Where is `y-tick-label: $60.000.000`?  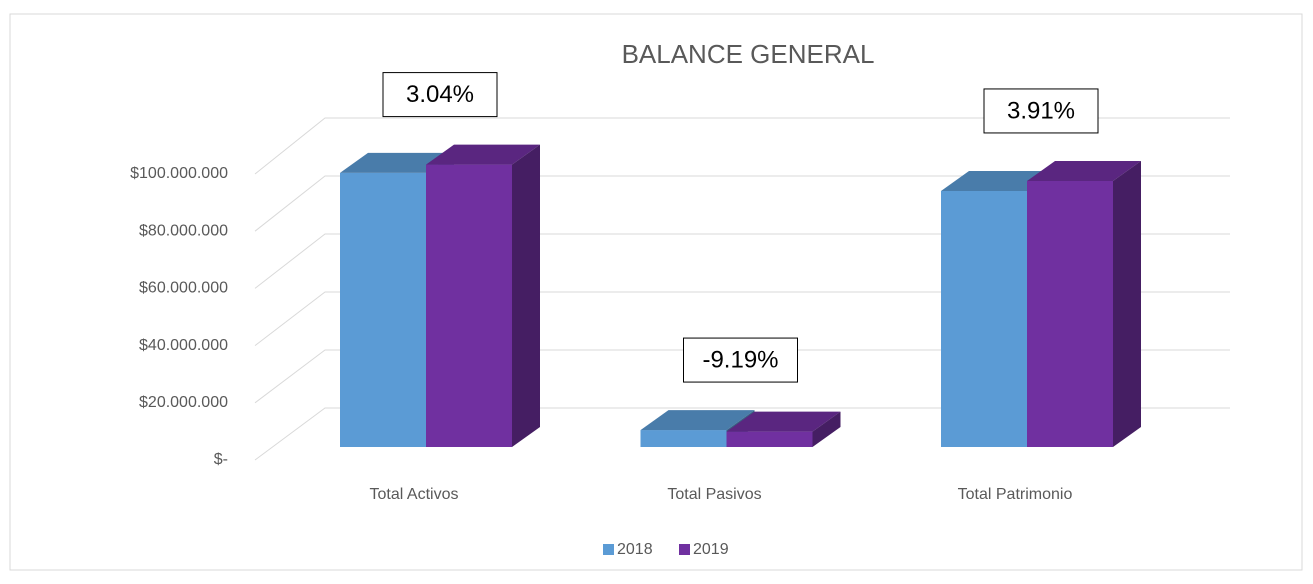 y-tick-label: $60.000.000 is located at coordinates (183, 288).